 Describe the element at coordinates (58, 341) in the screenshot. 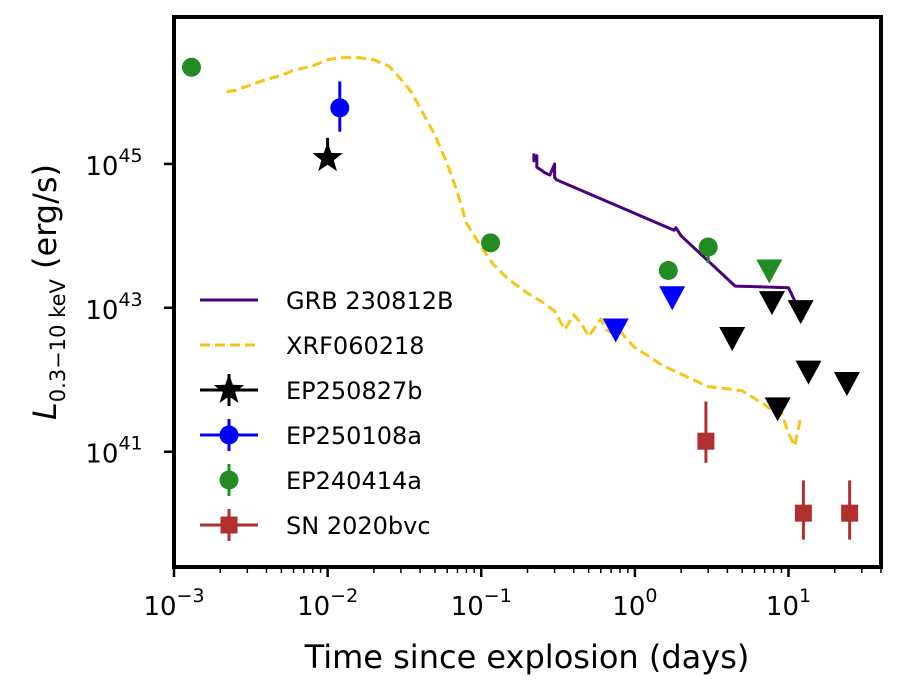

I see `y-axis-title-subscript: 0.3−10 keV` at that location.